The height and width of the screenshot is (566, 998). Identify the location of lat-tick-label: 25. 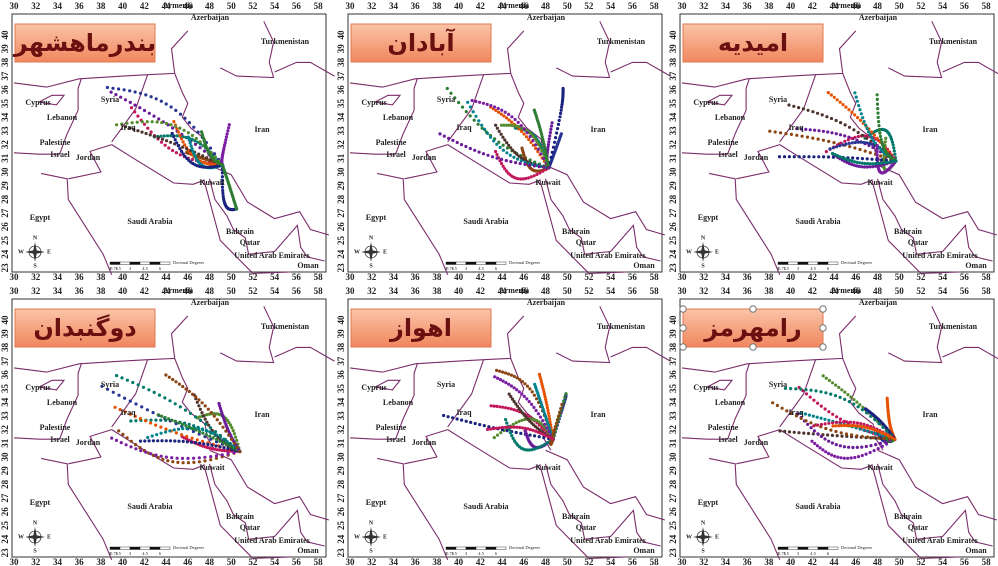
(341, 241).